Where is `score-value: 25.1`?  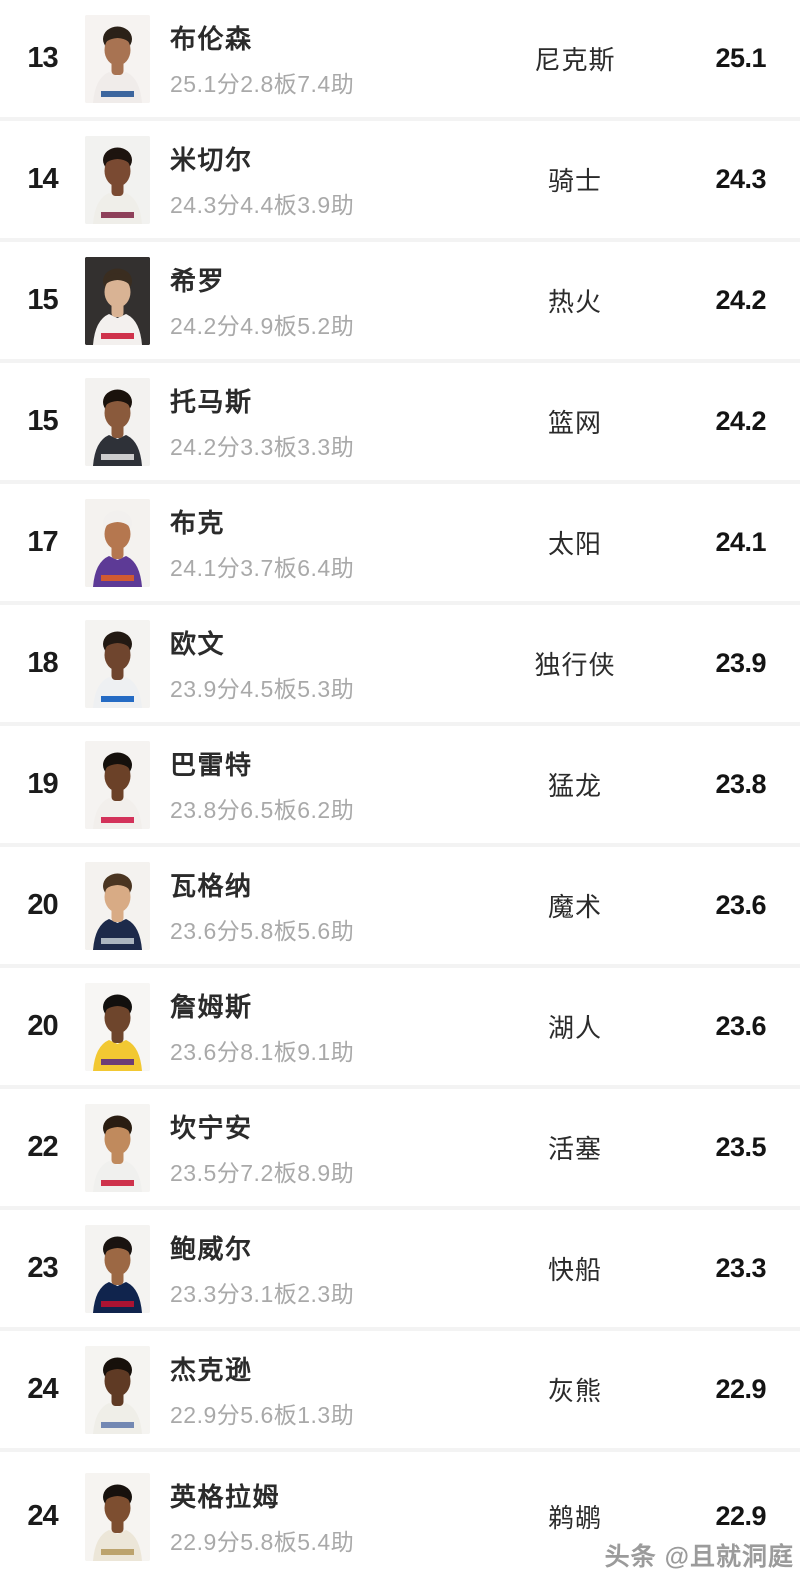
score-value: 25.1 is located at coordinates (740, 58).